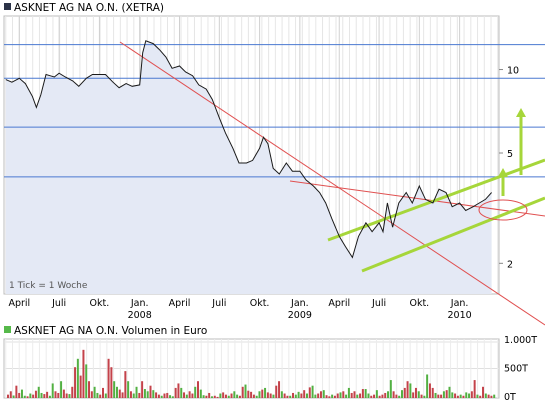  Describe the element at coordinates (520, 369) in the screenshot. I see `volume-y-ticks: 1.000T 500T 0T` at that location.